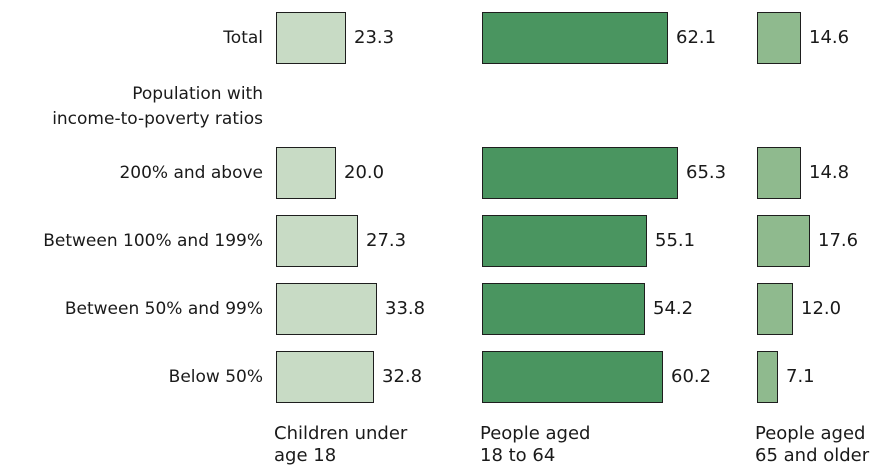 This screenshot has height=470, width=887. I want to click on series-label: 65 and older, so click(812, 455).